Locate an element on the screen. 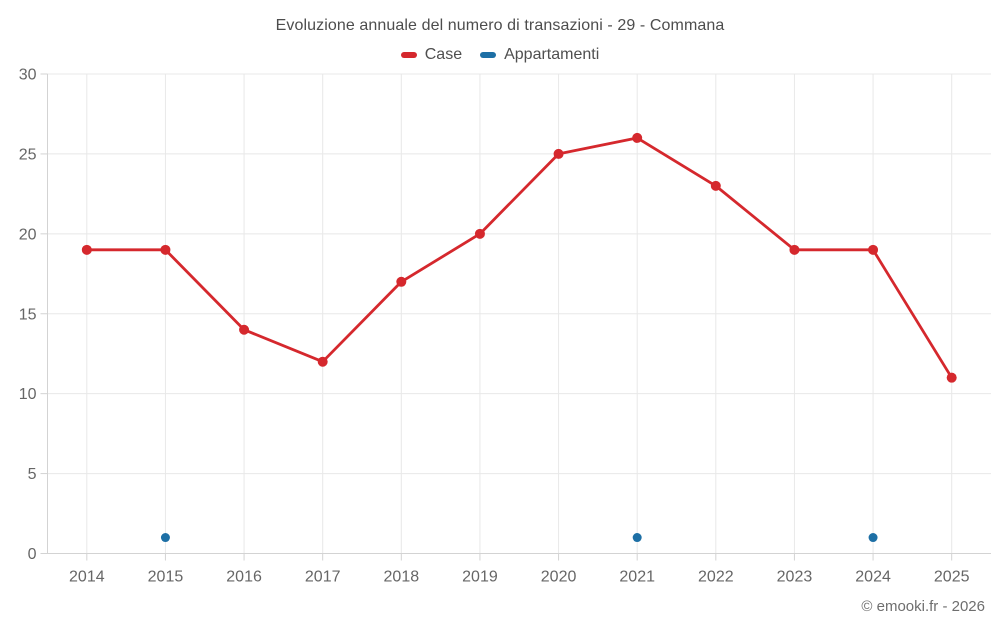  chart-legend: Case Appartamenti is located at coordinates (500, 55).